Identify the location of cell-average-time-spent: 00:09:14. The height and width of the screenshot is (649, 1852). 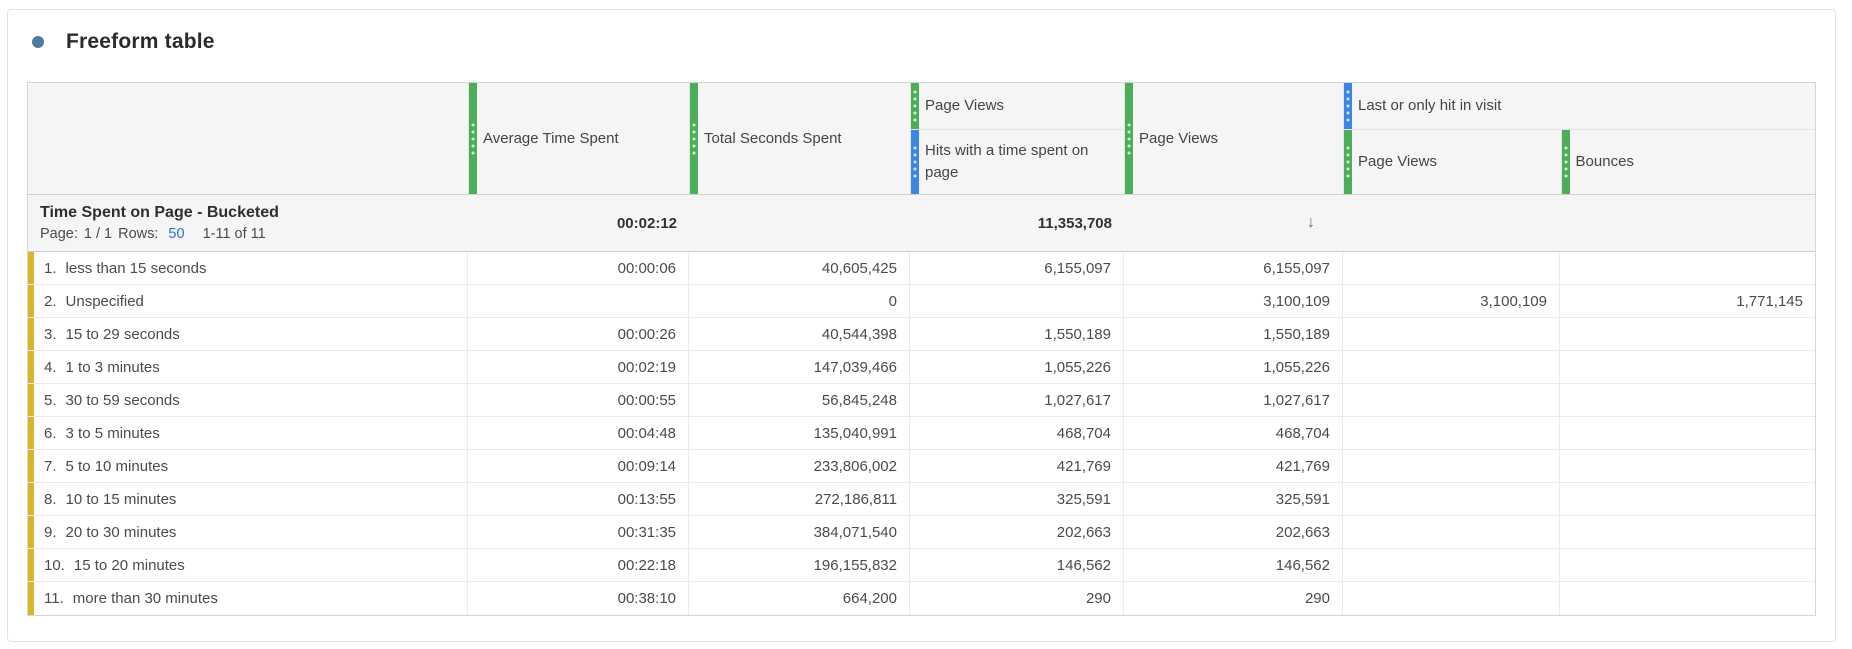
(578, 466).